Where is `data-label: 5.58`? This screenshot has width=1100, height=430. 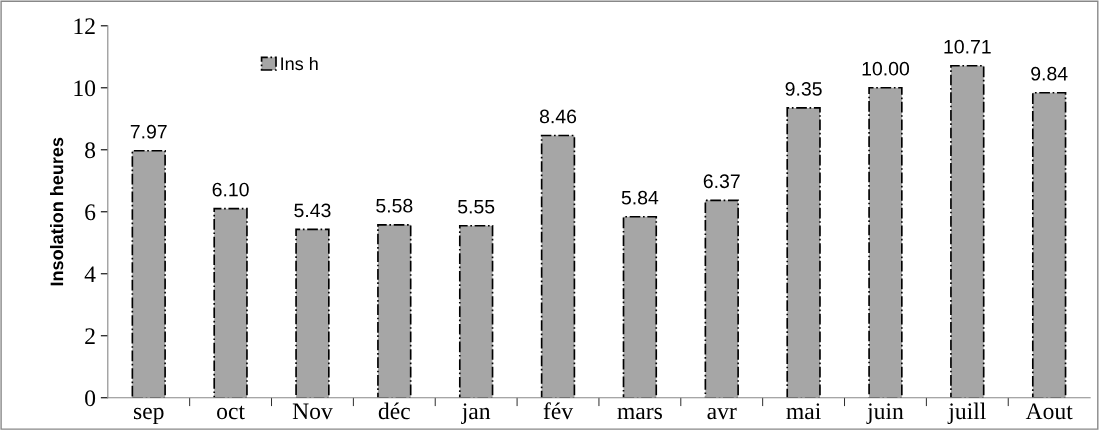 data-label: 5.58 is located at coordinates (394, 205).